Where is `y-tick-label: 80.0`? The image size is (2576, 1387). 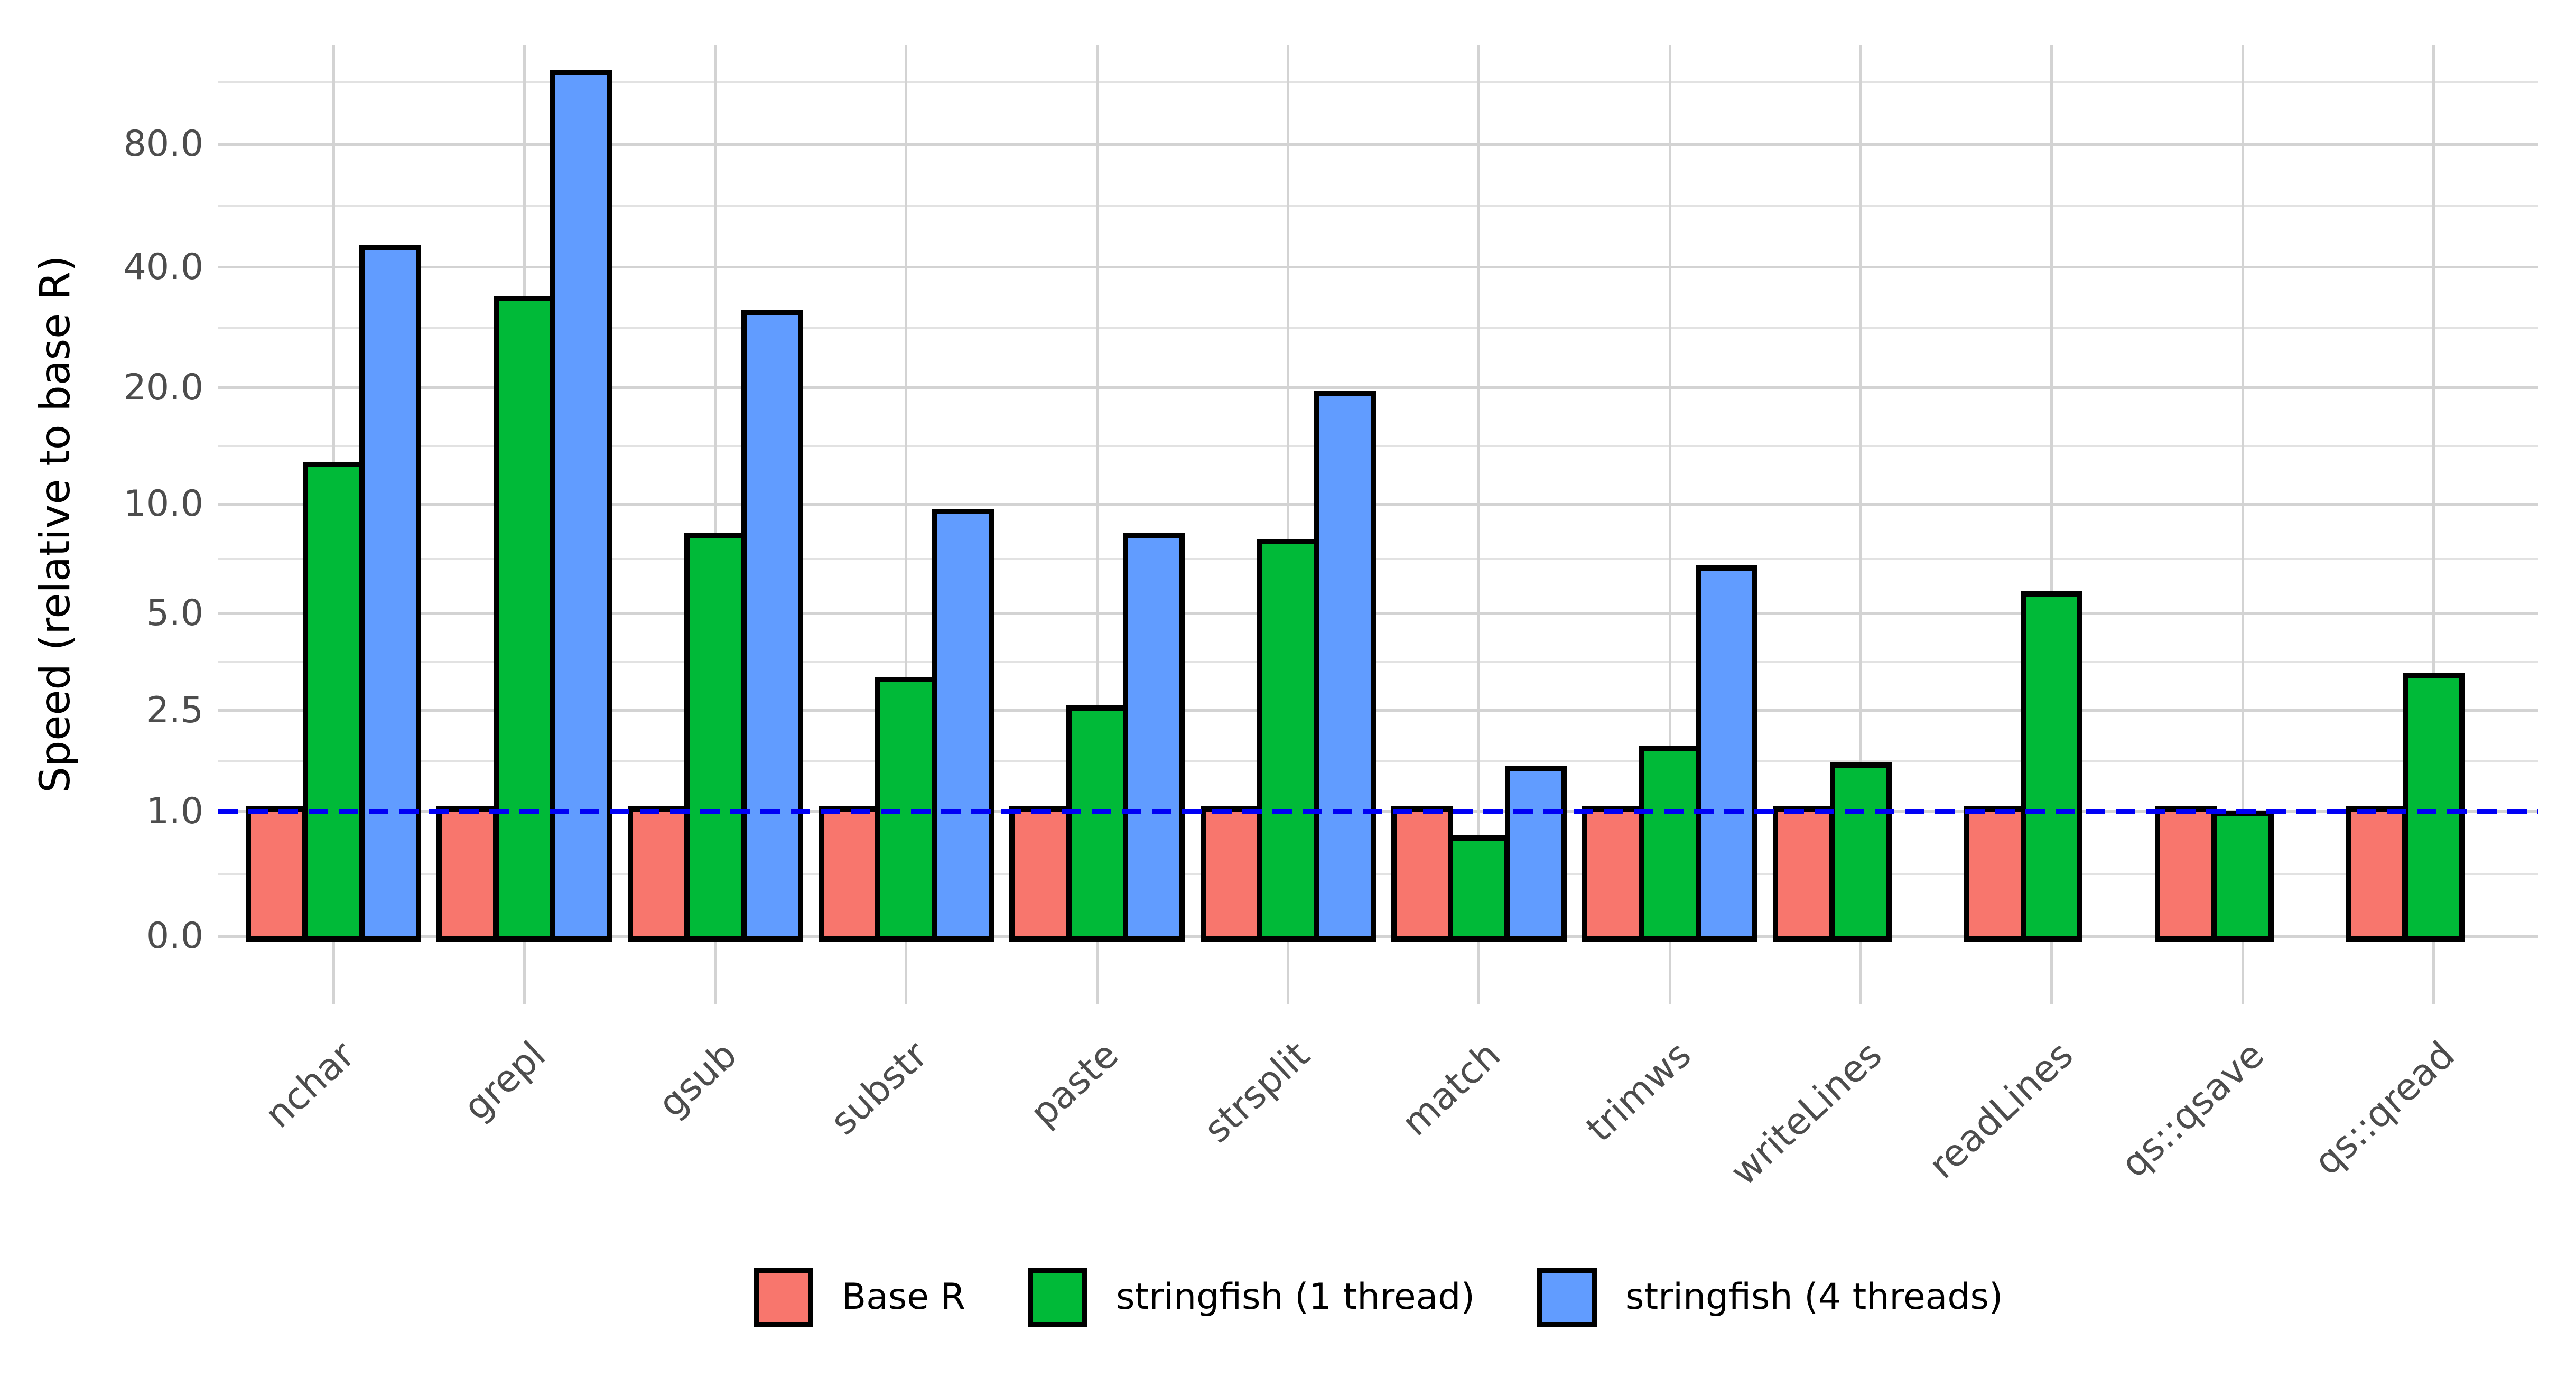
y-tick-label: 80.0 is located at coordinates (163, 144).